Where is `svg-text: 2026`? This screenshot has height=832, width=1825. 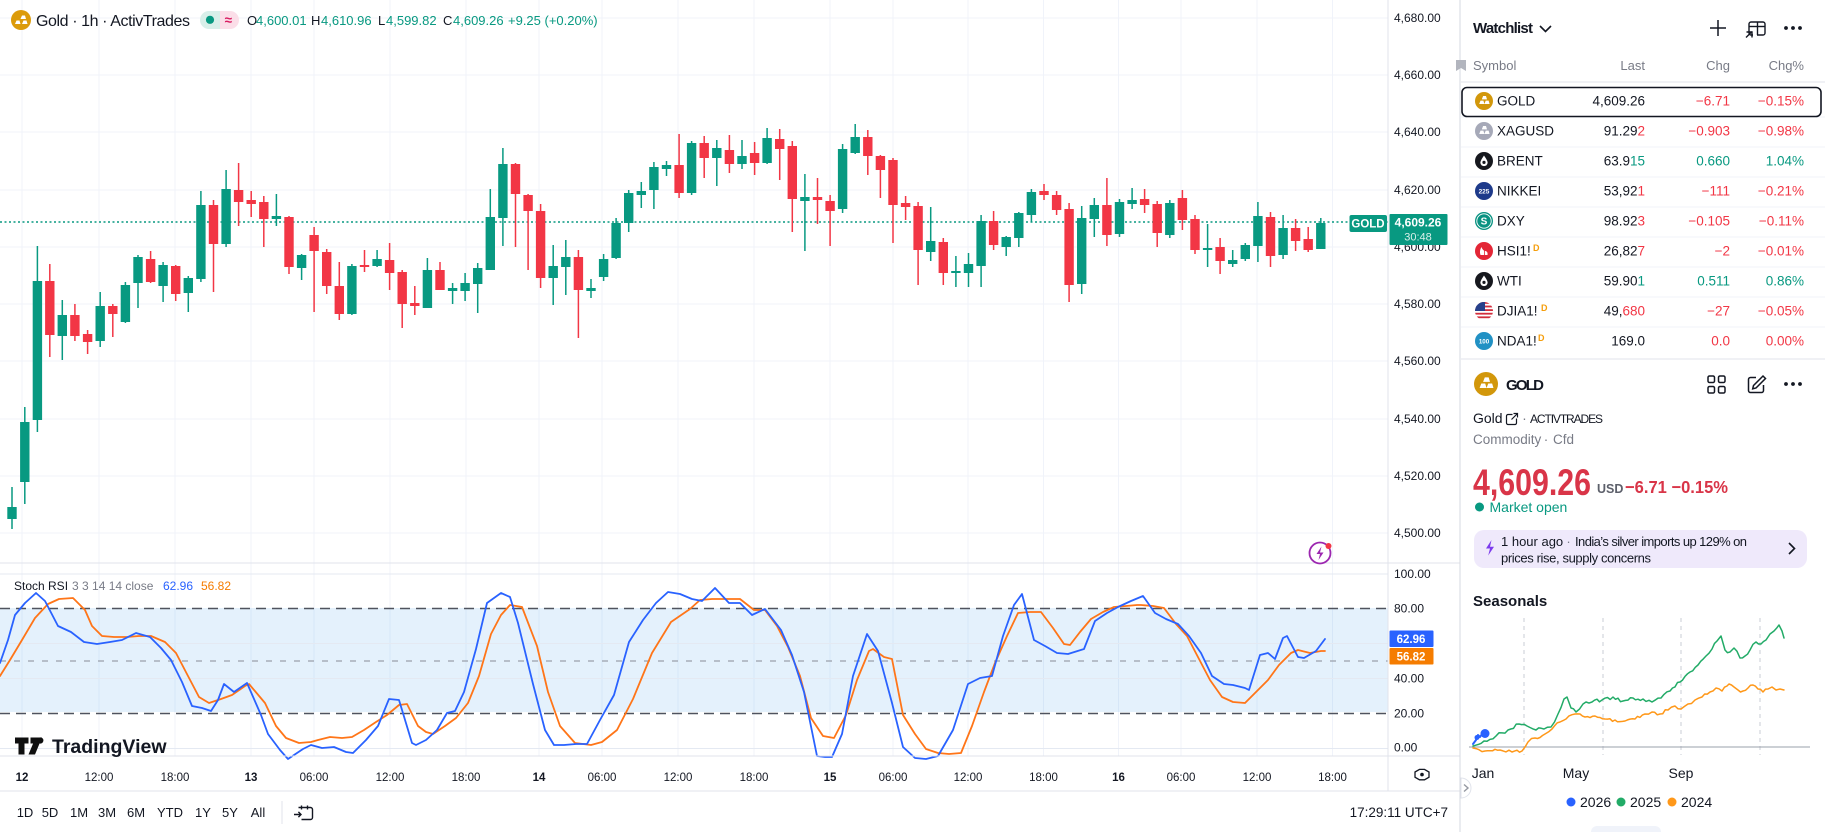 svg-text: 2026 is located at coordinates (1595, 802).